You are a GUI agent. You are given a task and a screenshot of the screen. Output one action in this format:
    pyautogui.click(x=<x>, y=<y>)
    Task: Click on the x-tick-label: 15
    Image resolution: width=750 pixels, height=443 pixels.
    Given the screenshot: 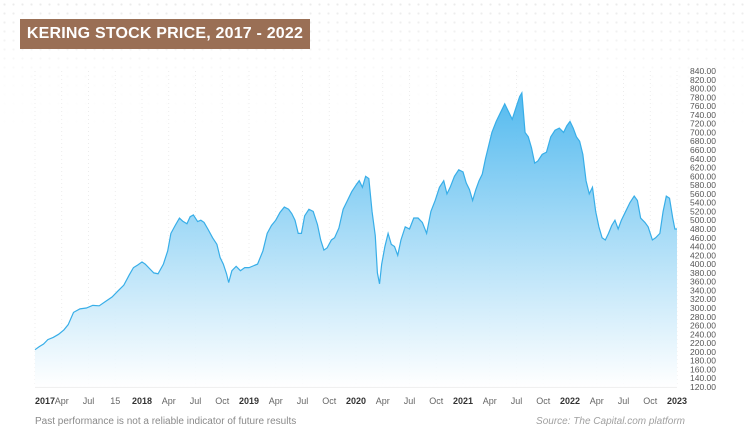 What is the action you would take?
    pyautogui.click(x=115, y=401)
    